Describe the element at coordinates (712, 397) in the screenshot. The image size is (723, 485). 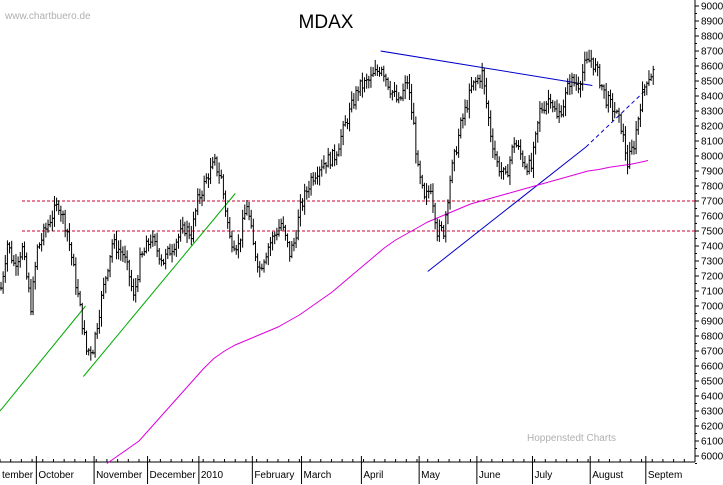
I see `y-tick-label: 6400` at that location.